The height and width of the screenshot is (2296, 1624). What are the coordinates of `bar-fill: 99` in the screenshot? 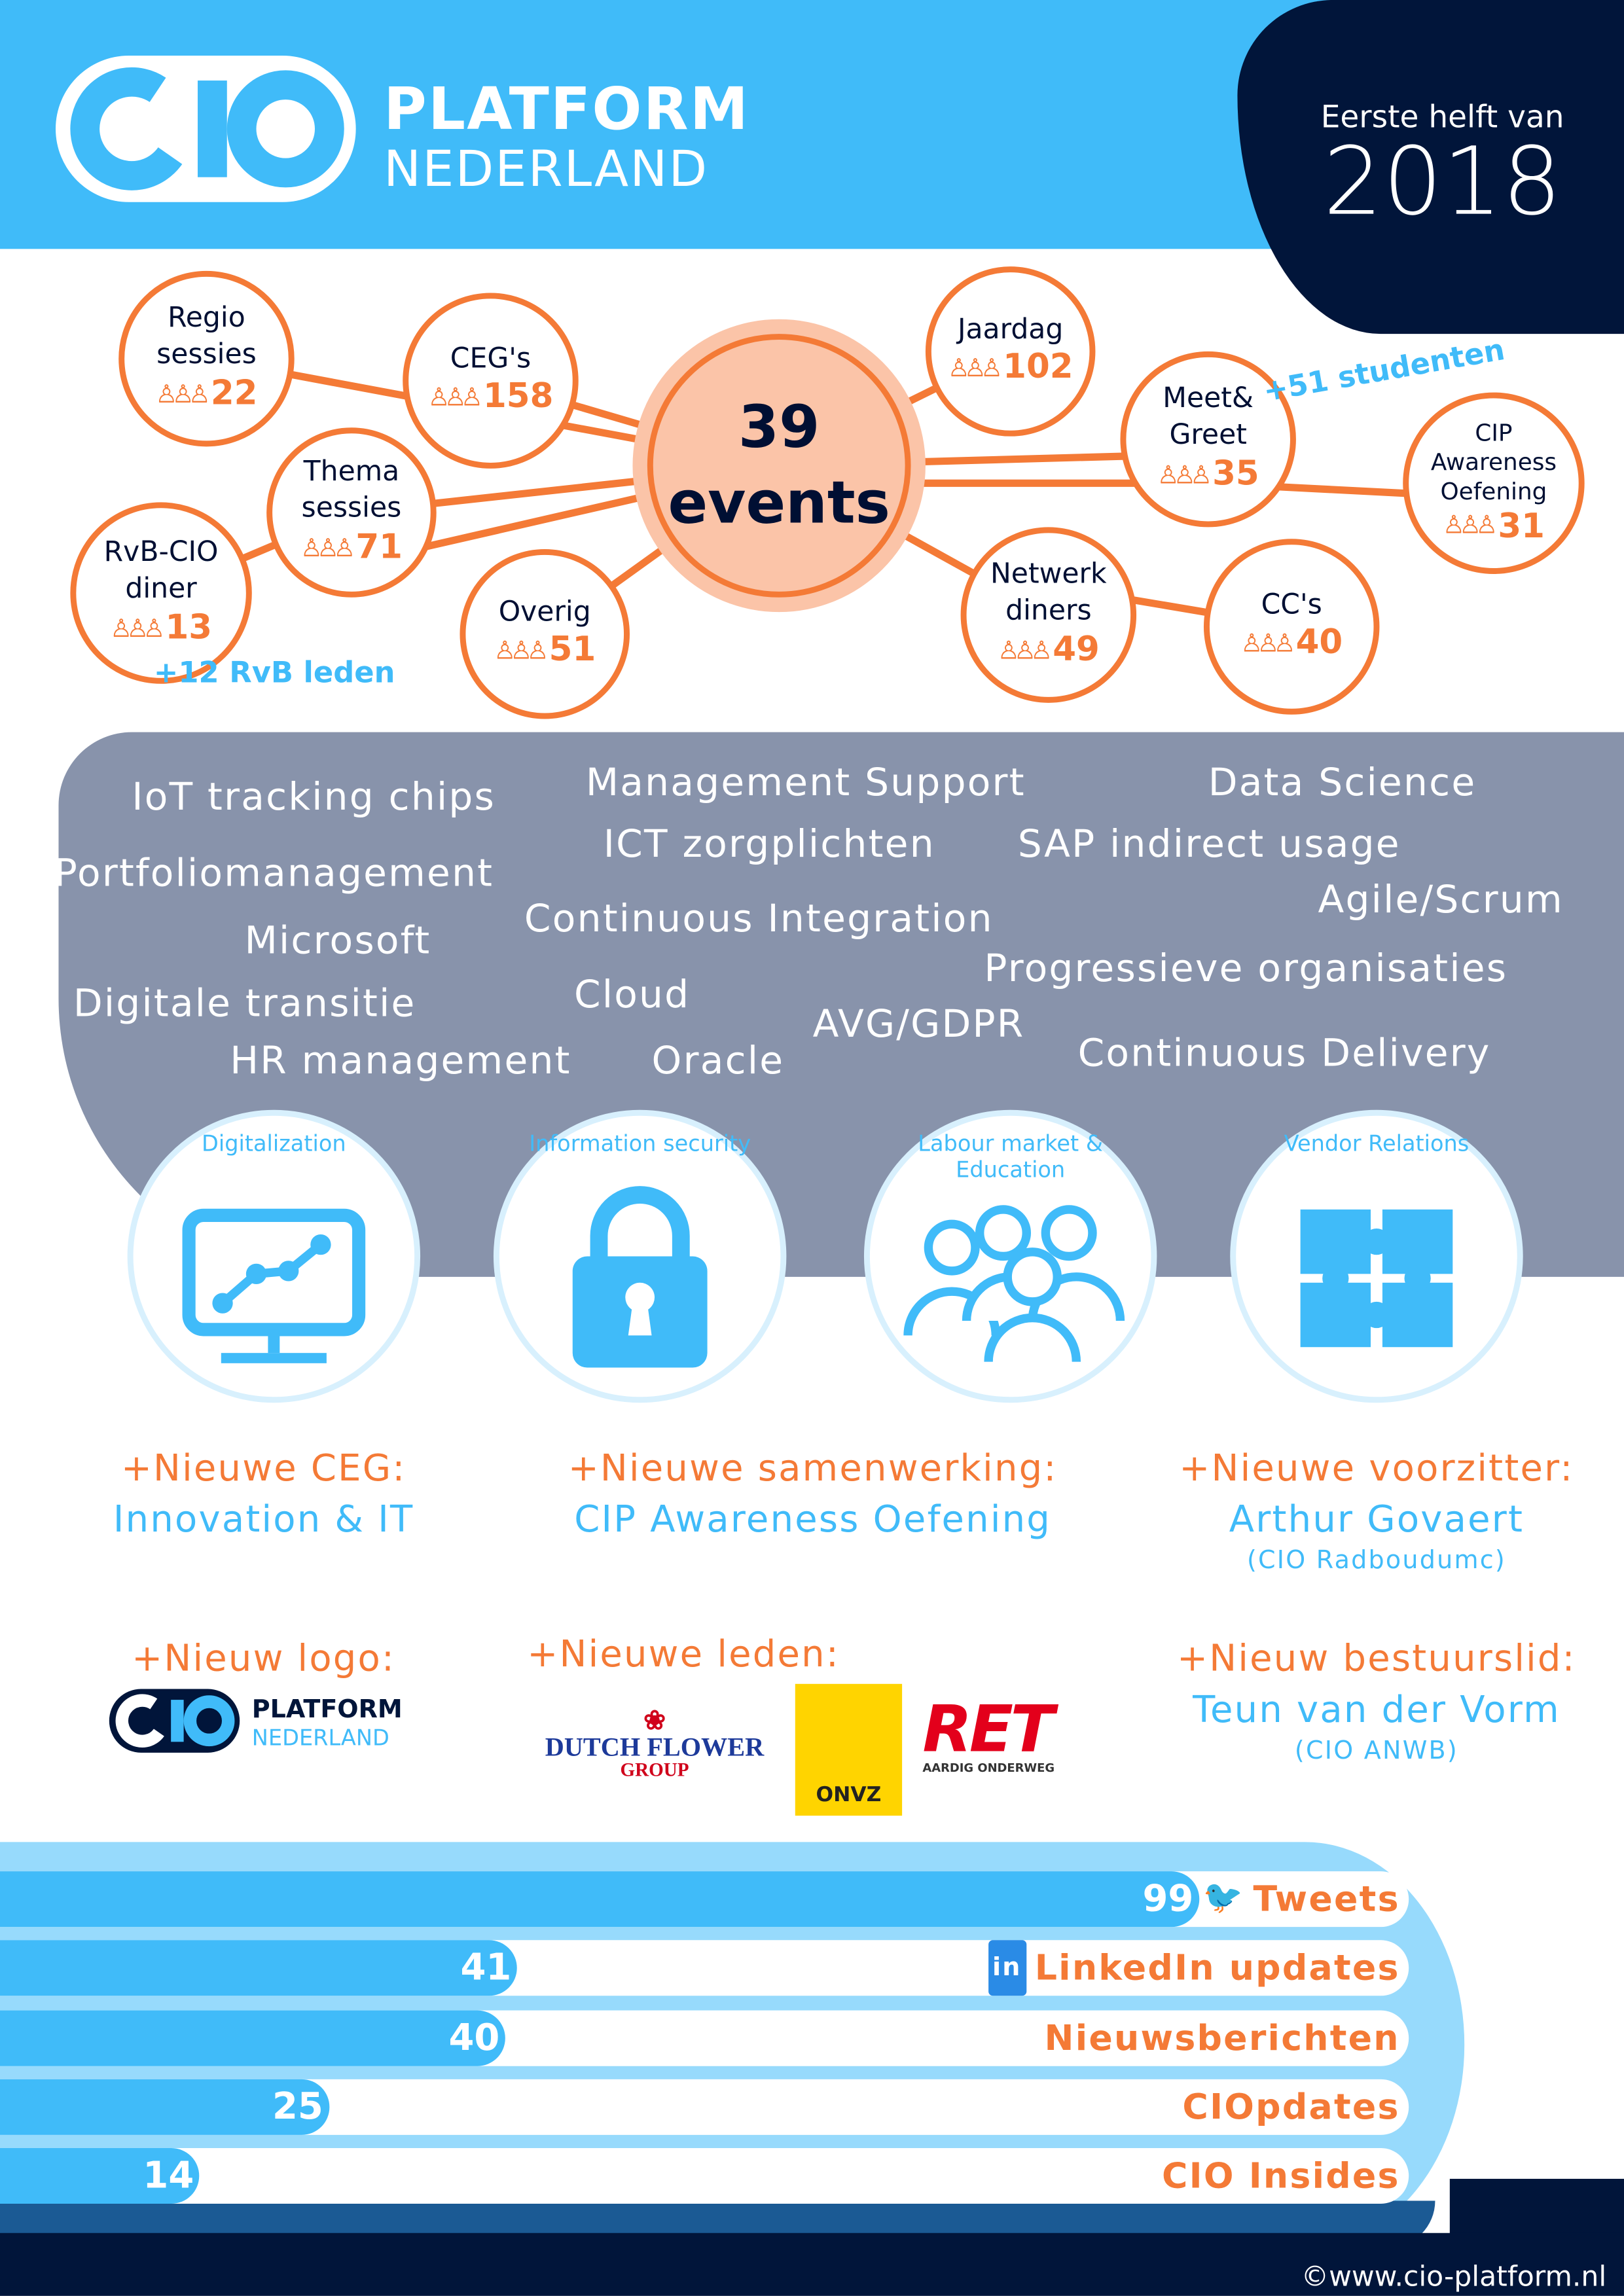 It's located at (600, 1899).